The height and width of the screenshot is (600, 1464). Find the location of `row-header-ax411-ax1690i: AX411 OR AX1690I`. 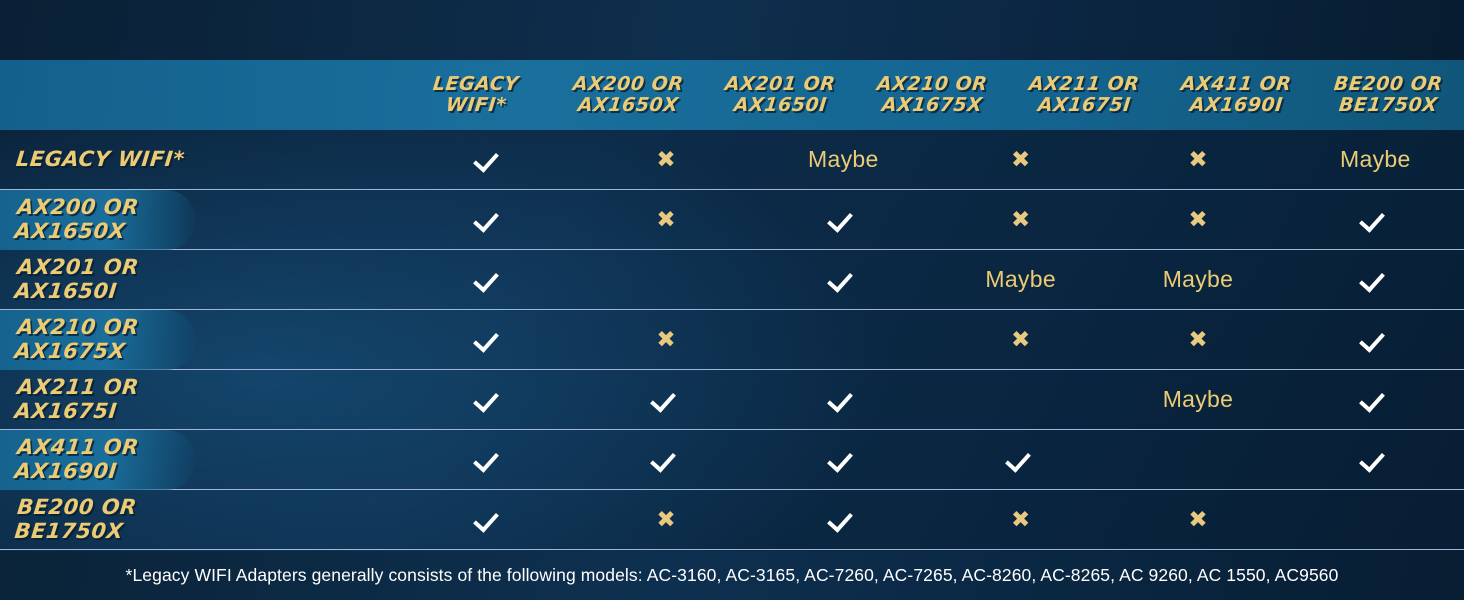

row-header-ax411-ax1690i: AX411 OR AX1690I is located at coordinates (200, 459).